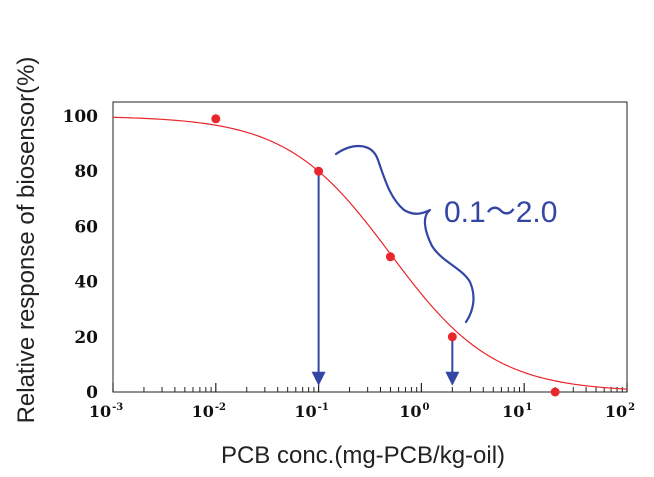 Image resolution: width=654 pixels, height=477 pixels. I want to click on x-tick-exponent: -1, so click(323, 407).